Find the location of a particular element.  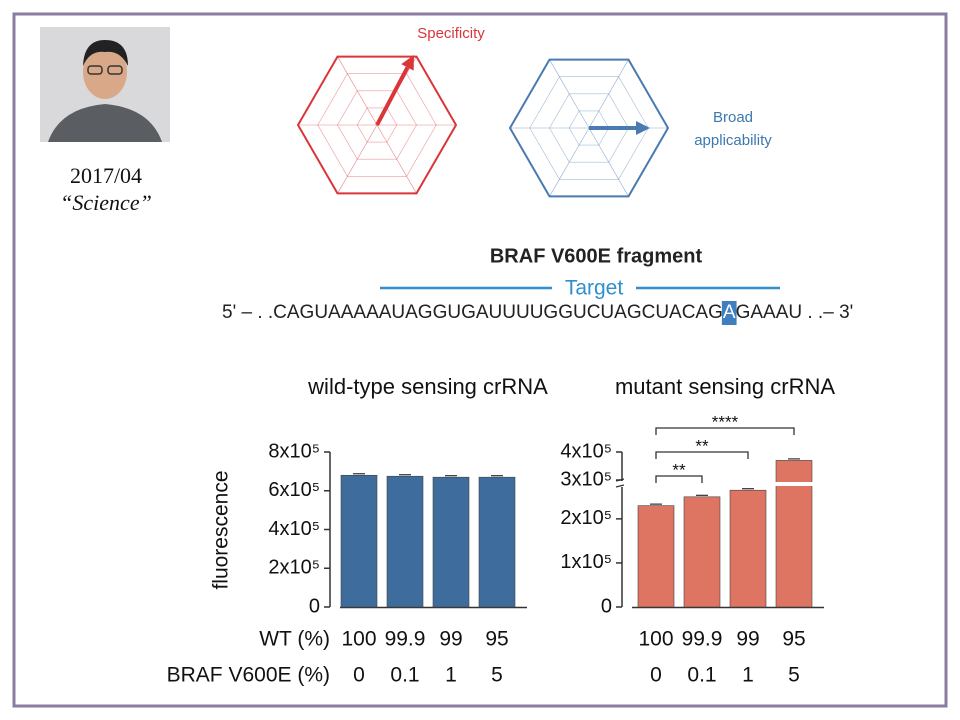

radar-arrow is located at coordinates (392, 96).